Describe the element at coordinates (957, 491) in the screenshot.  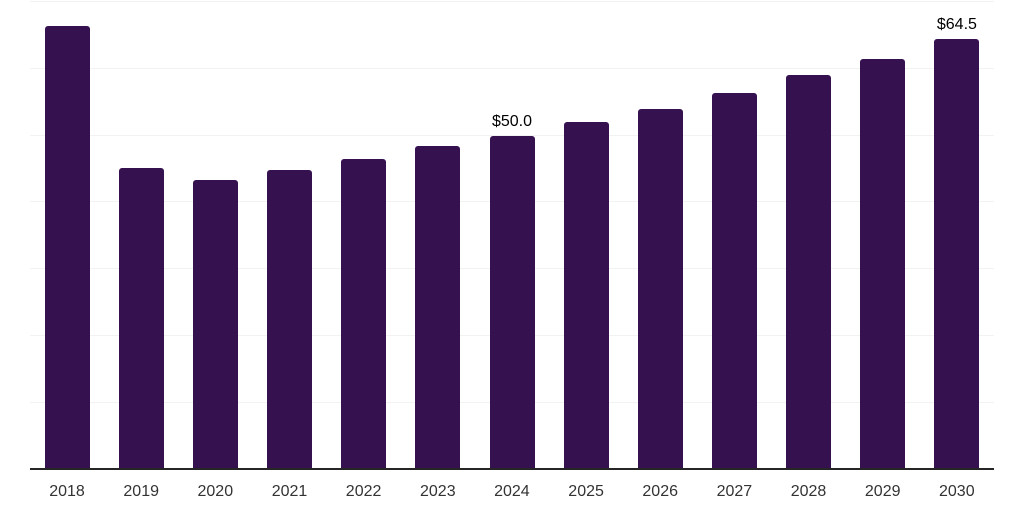
I see `x-tick-2030: 2030` at that location.